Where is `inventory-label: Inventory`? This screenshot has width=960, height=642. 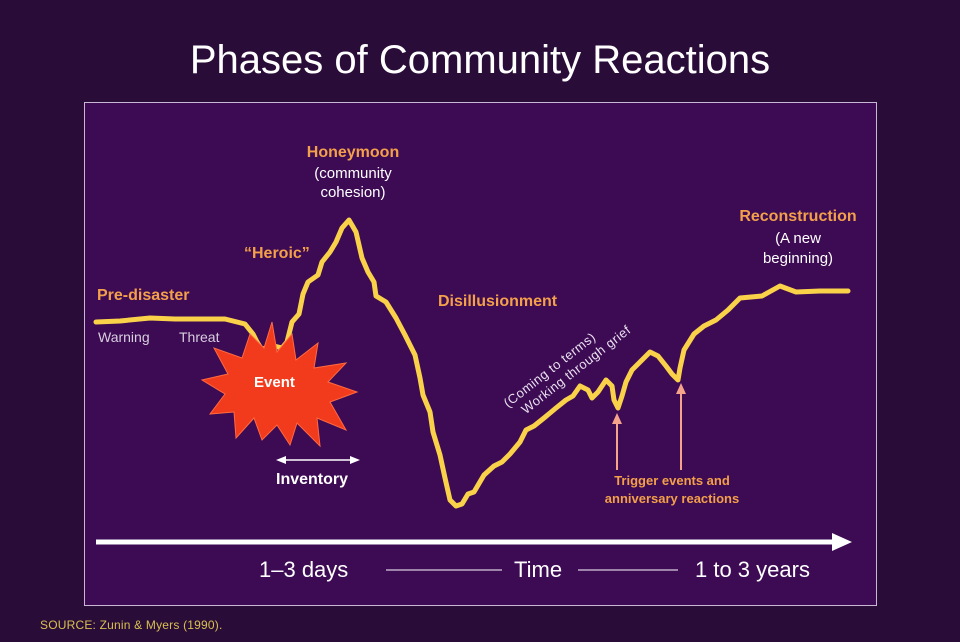 inventory-label: Inventory is located at coordinates (312, 479).